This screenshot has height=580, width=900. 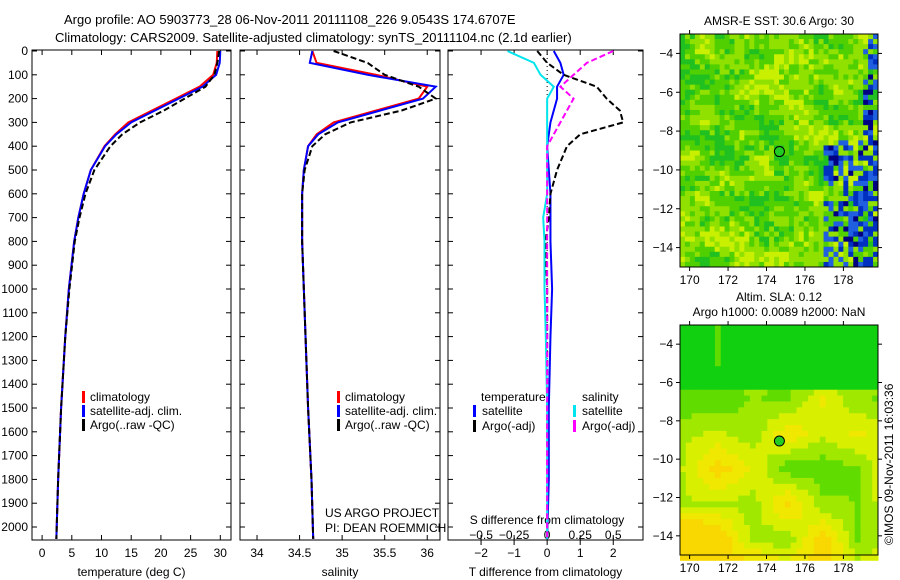 What do you see at coordinates (666, 344) in the screenshot?
I see `map-y-tick-label: −4` at bounding box center [666, 344].